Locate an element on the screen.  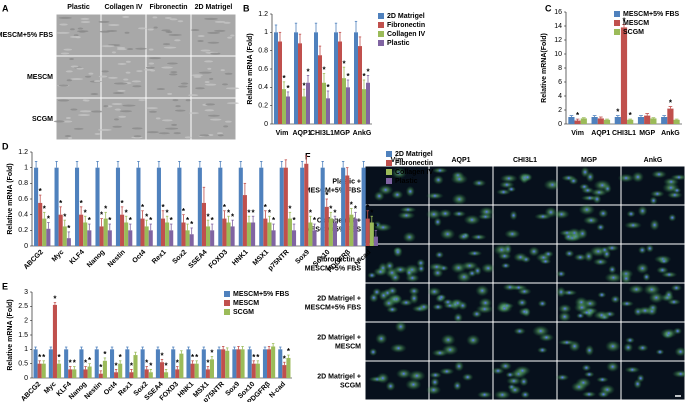
y-tick-label: 2.5 is located at coordinates (23, 306).